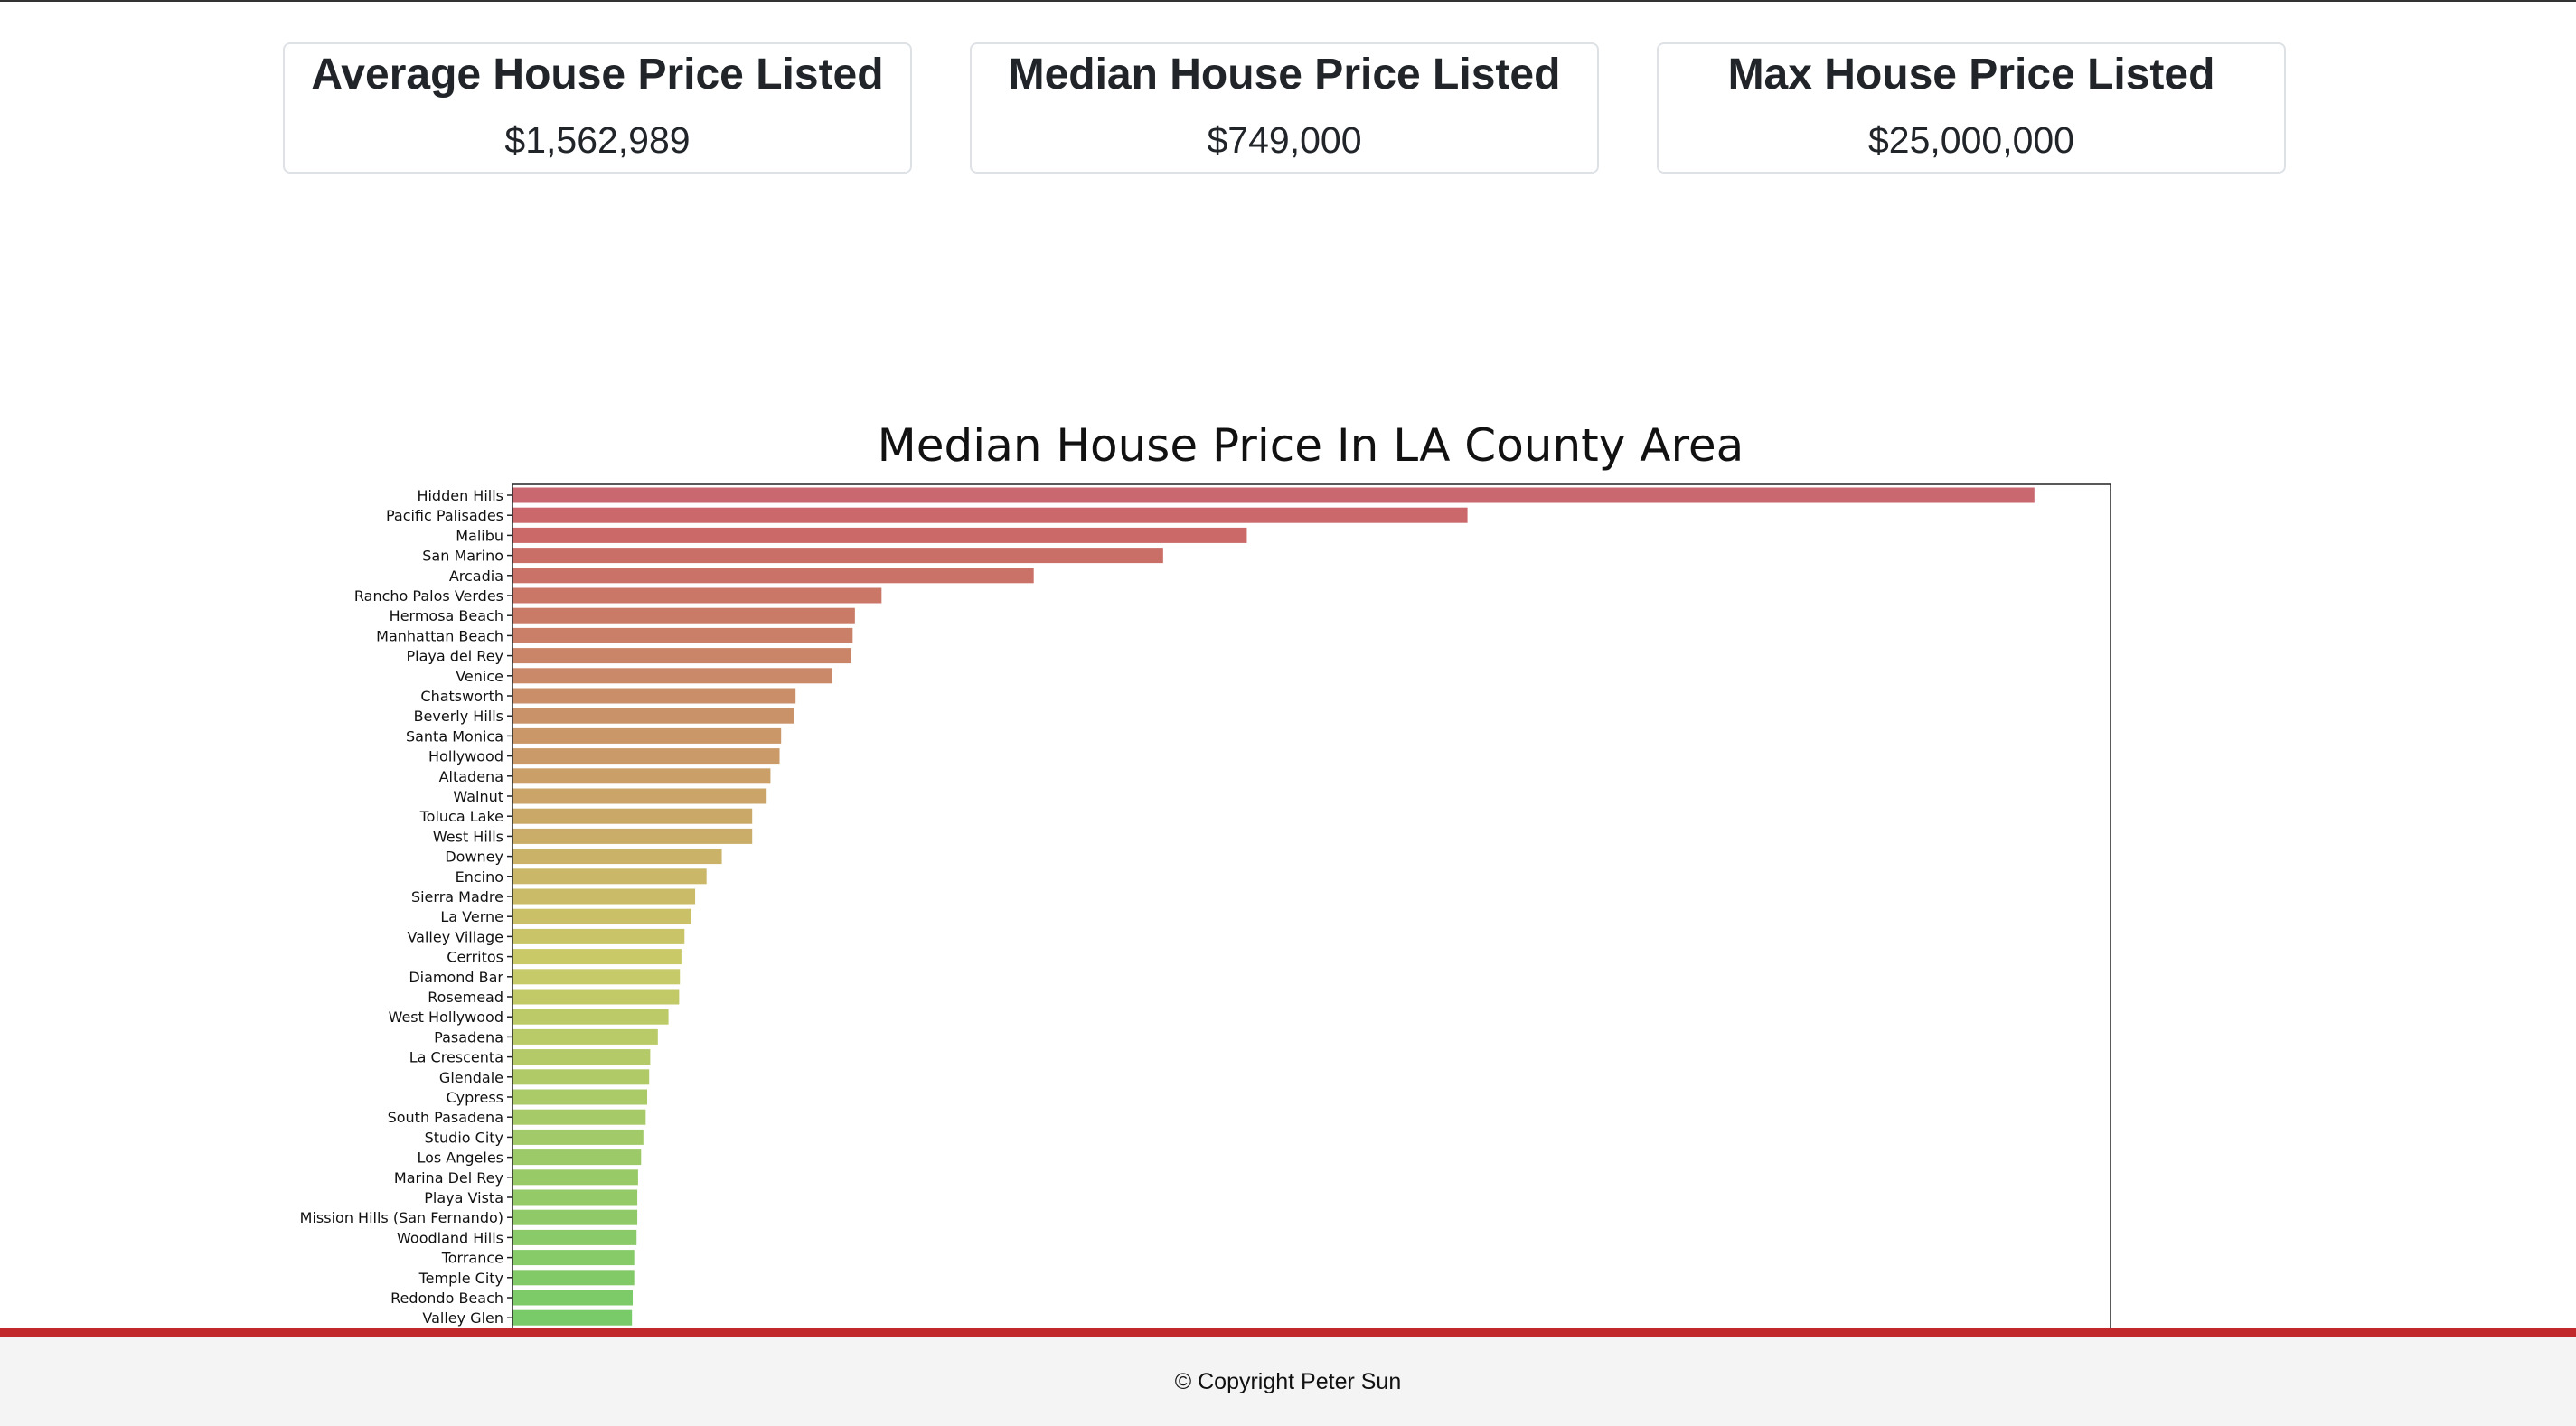  What do you see at coordinates (465, 998) in the screenshot?
I see `y-tick-label: Rosemead` at bounding box center [465, 998].